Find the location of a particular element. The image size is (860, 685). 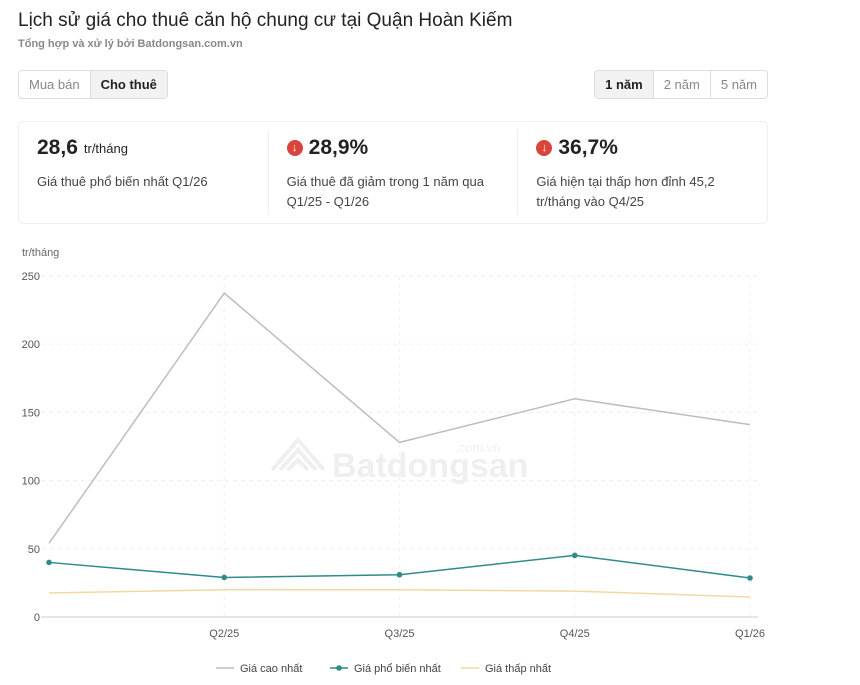

tab-1-nam: 1 năm is located at coordinates (624, 84).